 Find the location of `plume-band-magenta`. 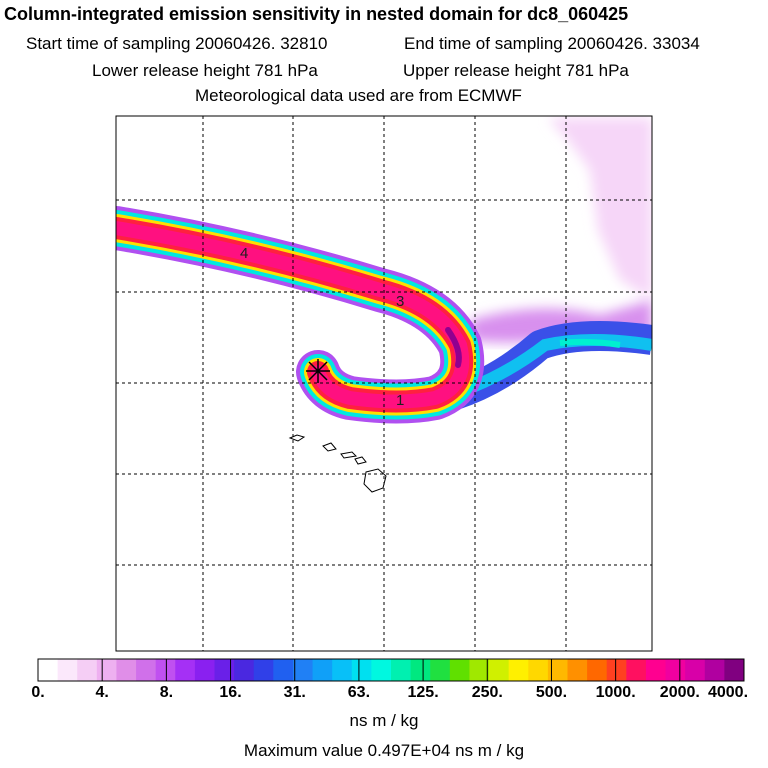

plume-band-magenta is located at coordinates (293, 315).